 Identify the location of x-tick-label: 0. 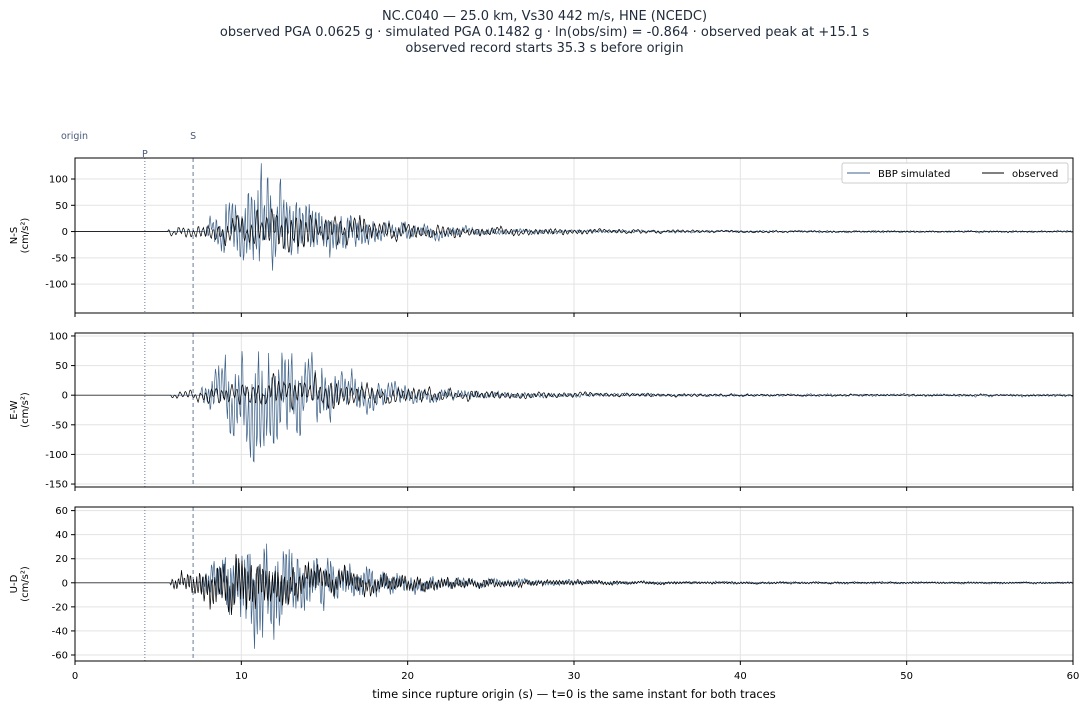
(75, 676).